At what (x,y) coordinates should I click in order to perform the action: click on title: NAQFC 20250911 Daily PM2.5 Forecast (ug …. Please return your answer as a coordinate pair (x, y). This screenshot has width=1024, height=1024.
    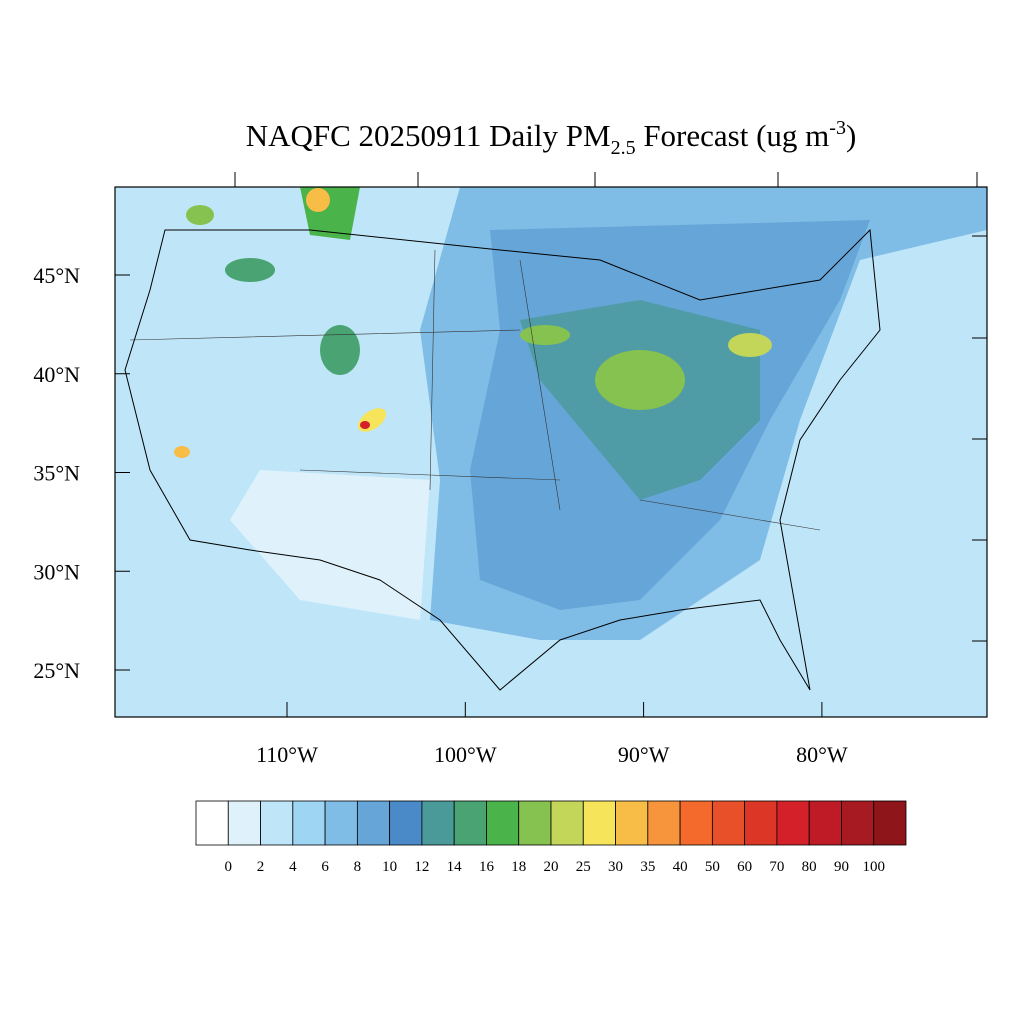
    Looking at the image, I should click on (551, 138).